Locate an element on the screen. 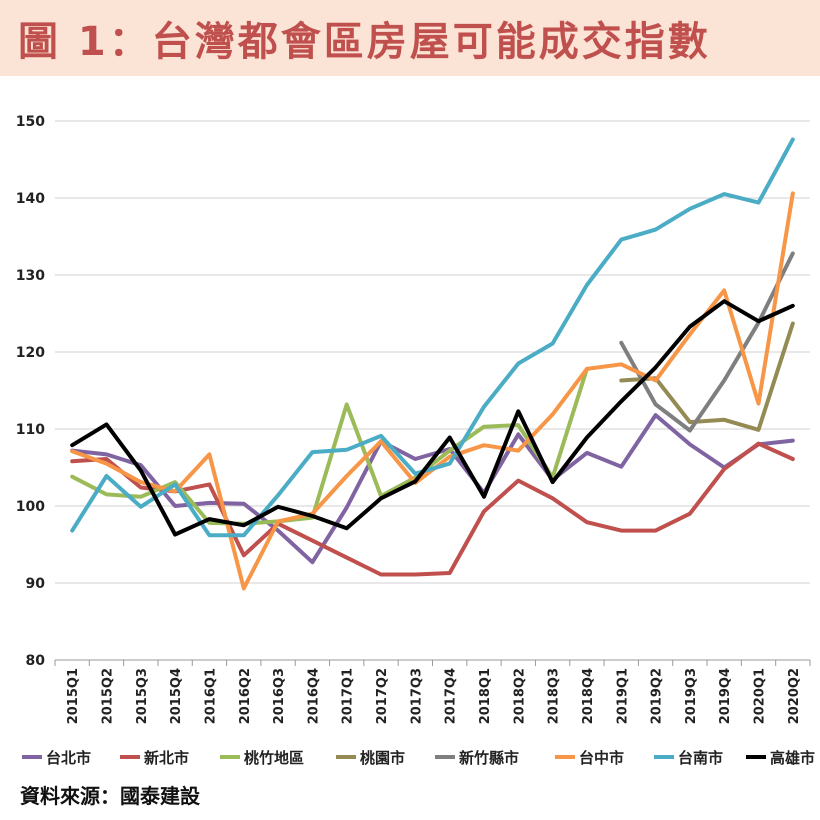 This screenshot has height=820, width=820. x-tick-label: 2017Q3 is located at coordinates (416, 696).